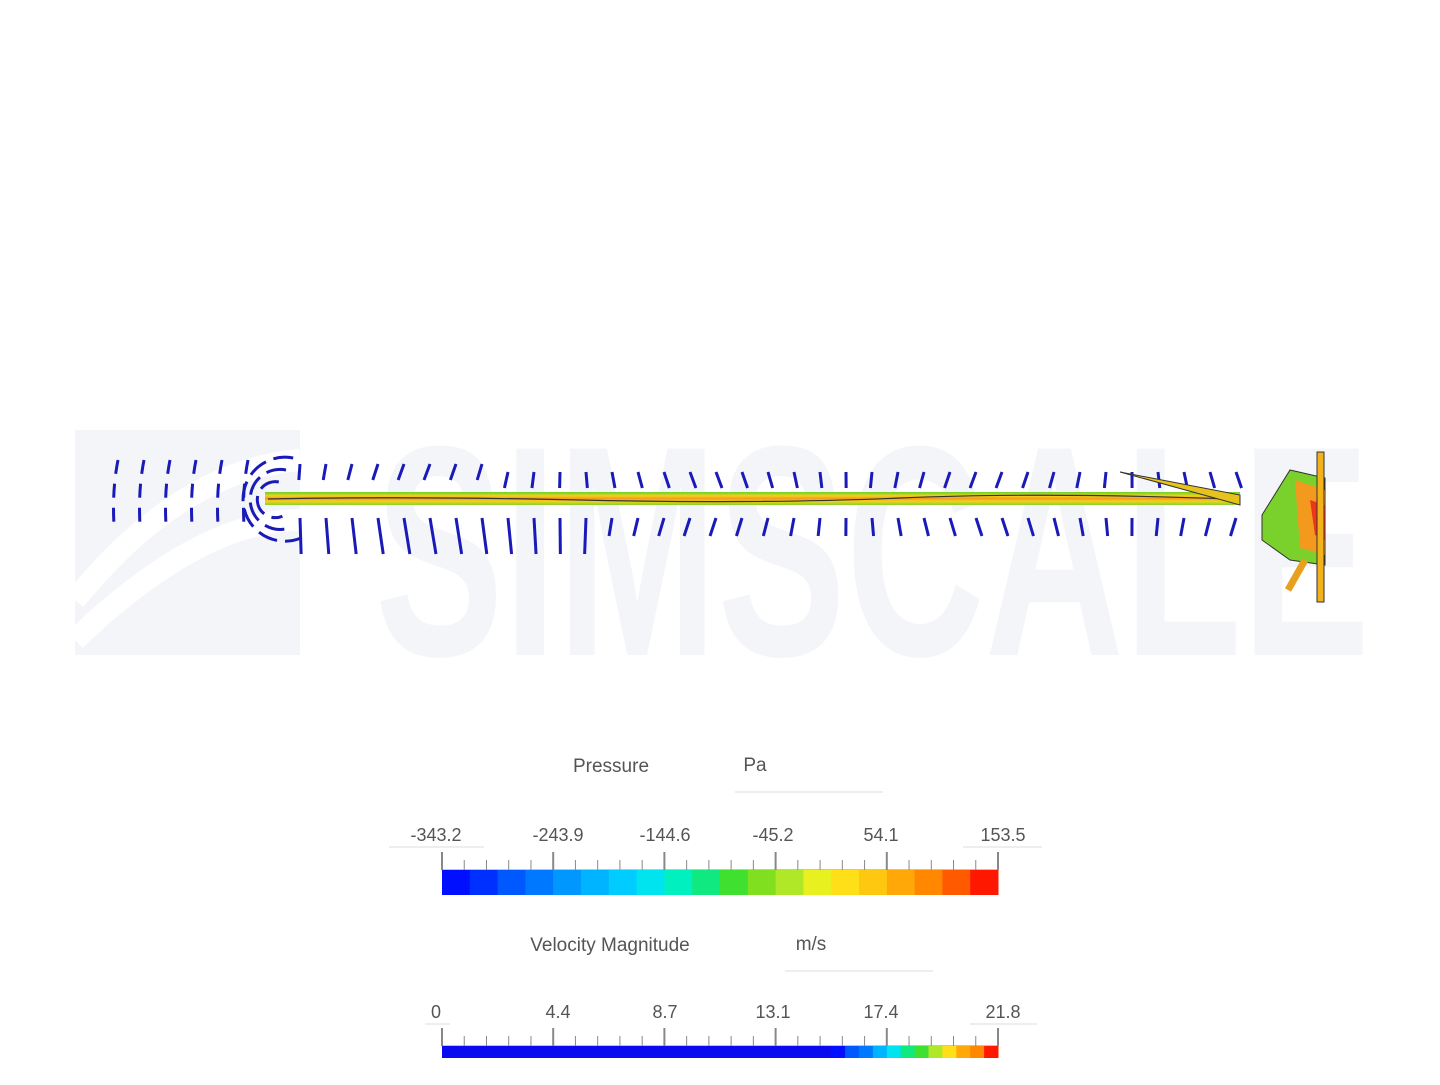 Image resolution: width=1440 pixels, height=1085 pixels. I want to click on legend-tick-label: 17.4, so click(880, 1012).